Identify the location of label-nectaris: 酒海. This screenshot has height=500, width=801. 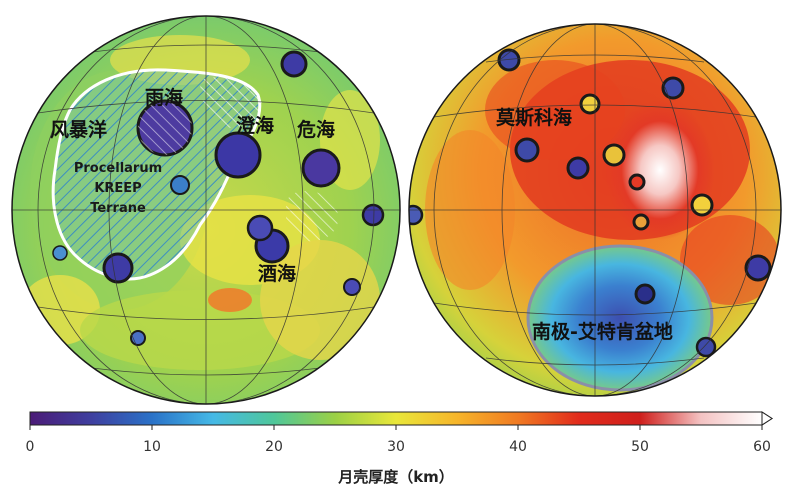
(277, 273).